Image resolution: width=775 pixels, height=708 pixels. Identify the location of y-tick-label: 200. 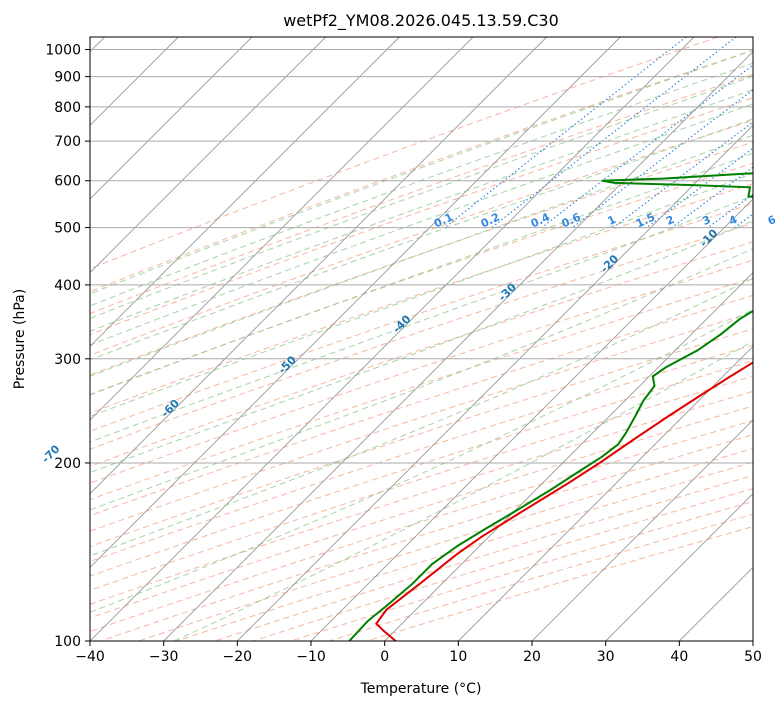
(67, 464).